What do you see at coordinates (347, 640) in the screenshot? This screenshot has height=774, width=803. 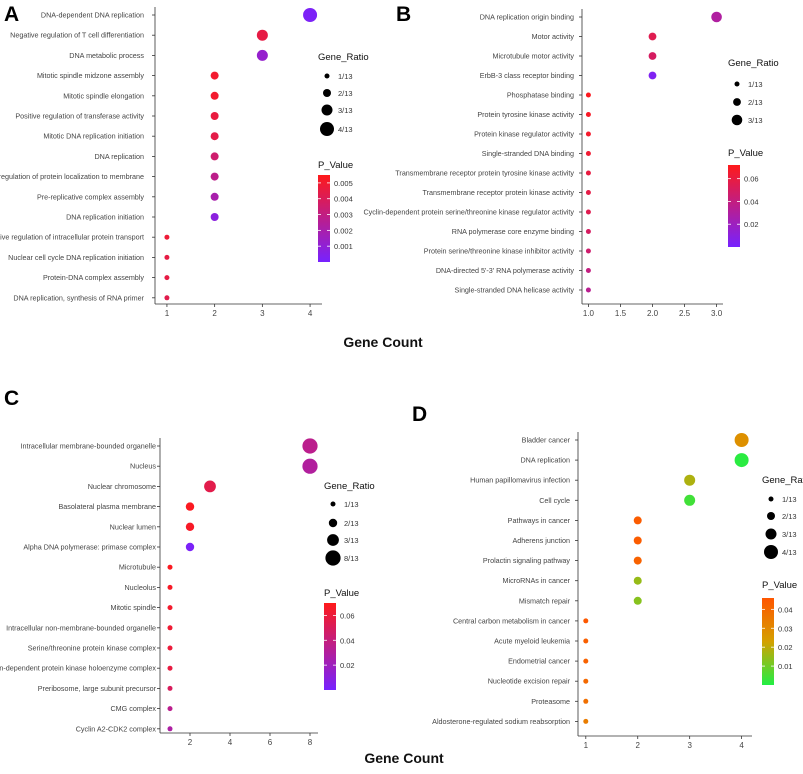 I see `color-legend-label-c: 0.04` at bounding box center [347, 640].